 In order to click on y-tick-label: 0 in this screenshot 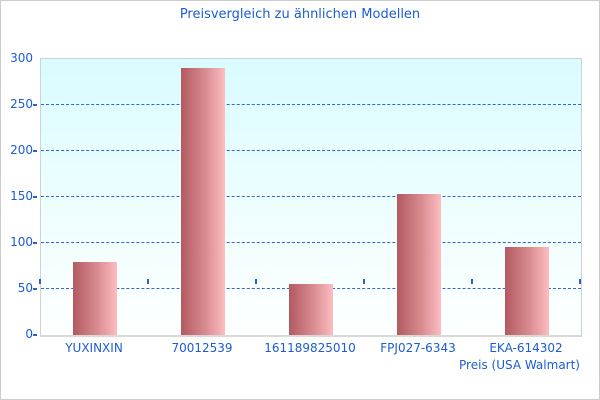, I will do `click(29, 334)`.